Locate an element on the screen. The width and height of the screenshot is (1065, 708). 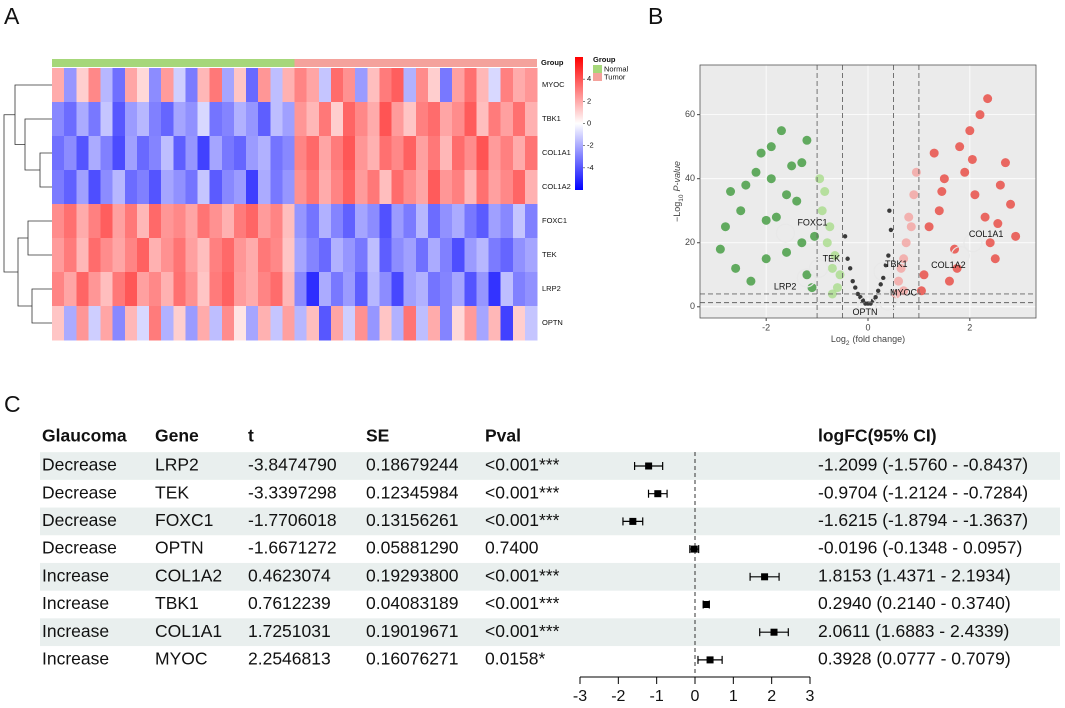
gene-label: COL1A1 is located at coordinates (986, 234).